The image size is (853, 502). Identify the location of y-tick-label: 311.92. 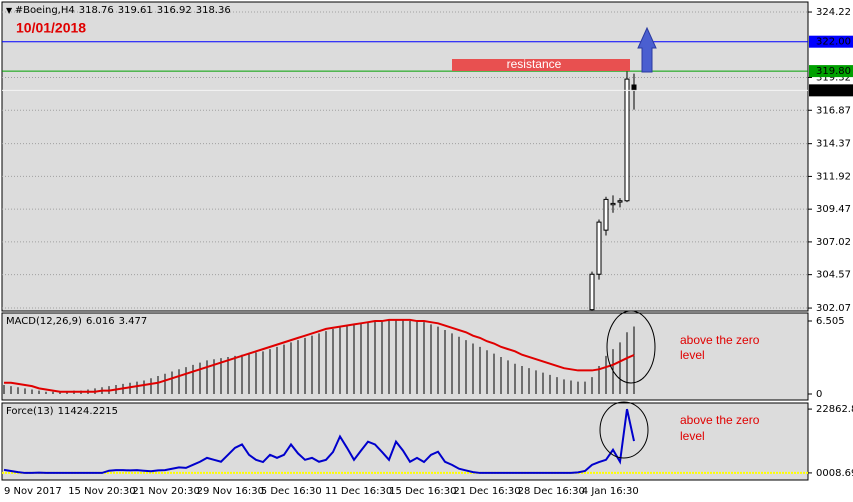
(833, 176).